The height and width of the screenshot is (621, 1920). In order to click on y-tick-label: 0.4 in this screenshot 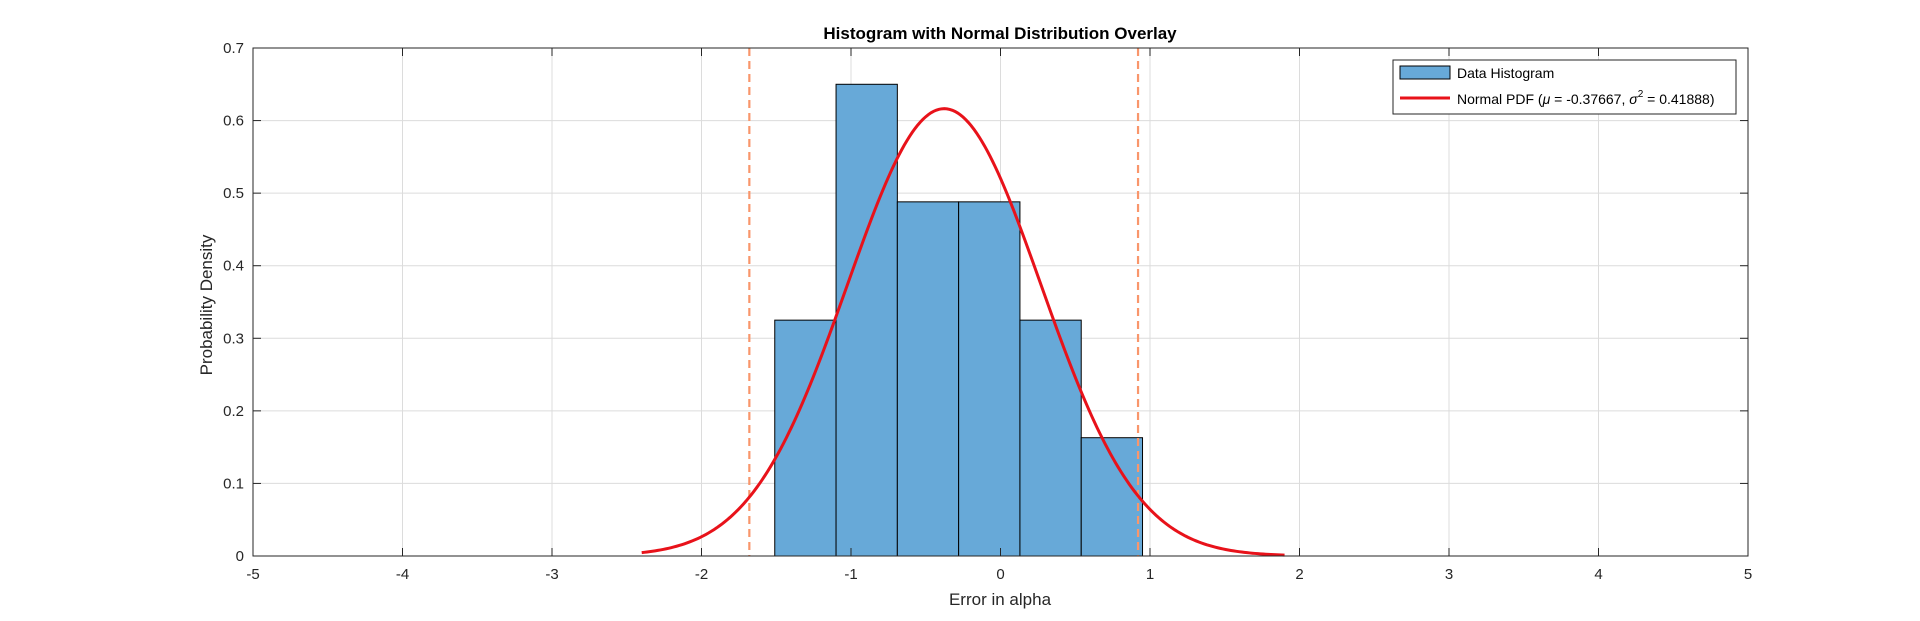, I will do `click(233, 266)`.